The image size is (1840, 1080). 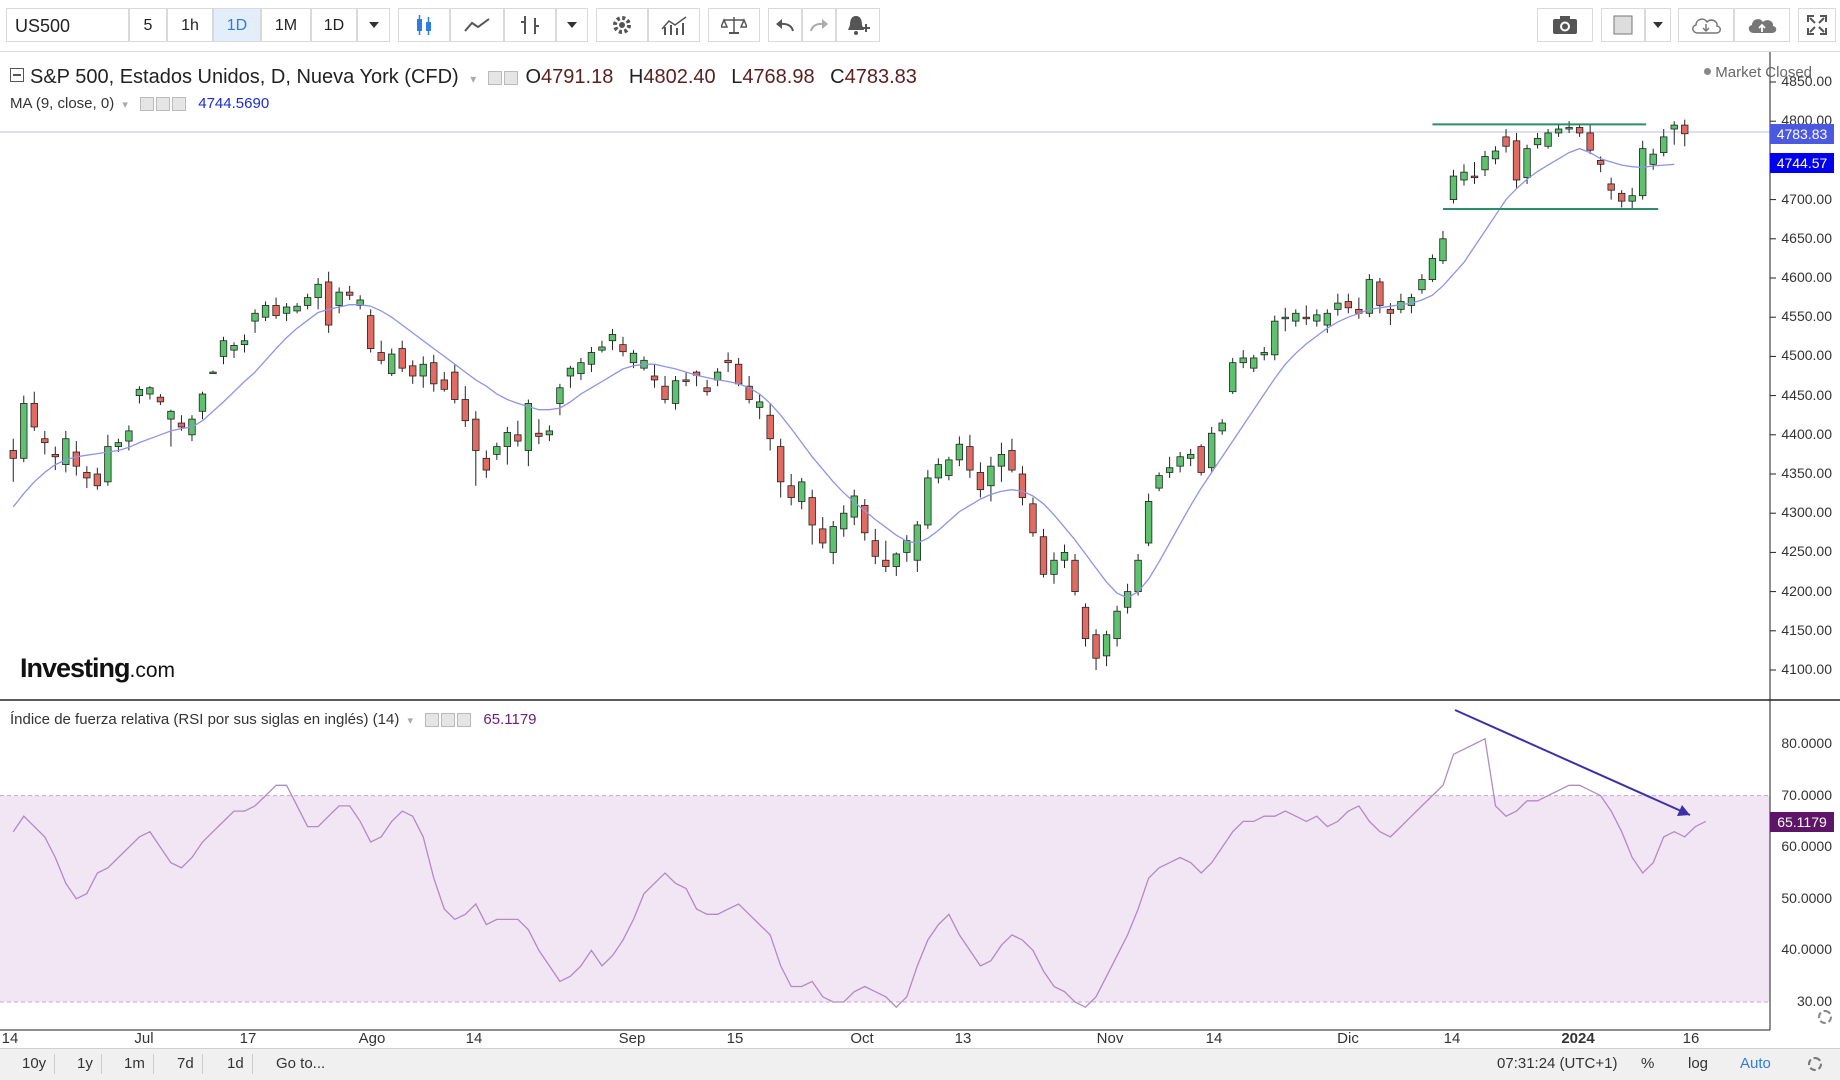 I want to click on candles-style-button, so click(x=424, y=25).